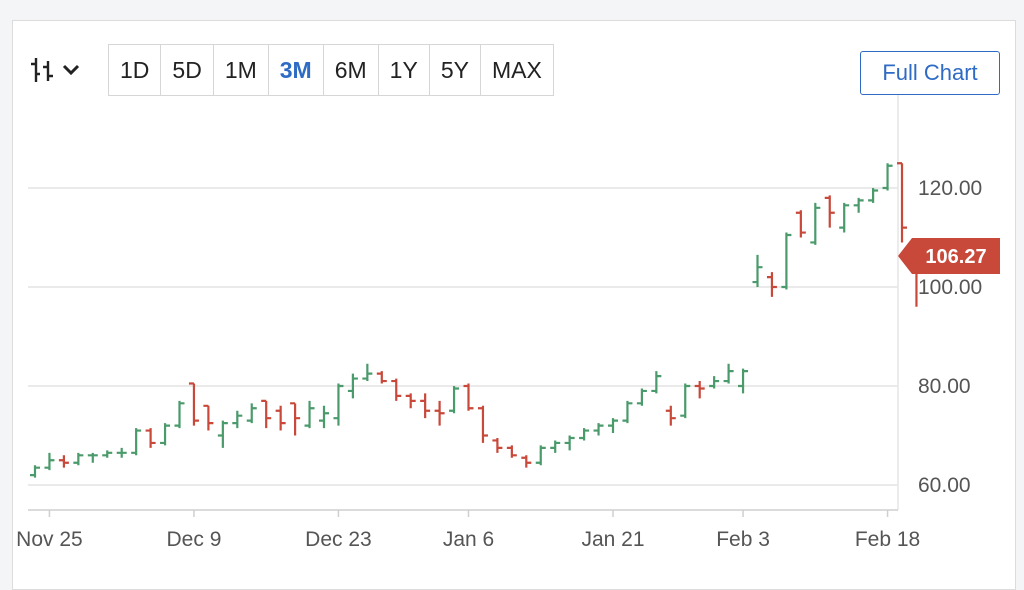 The height and width of the screenshot is (590, 1024). Describe the element at coordinates (45, 70) in the screenshot. I see `ohlc-bars-icon` at that location.